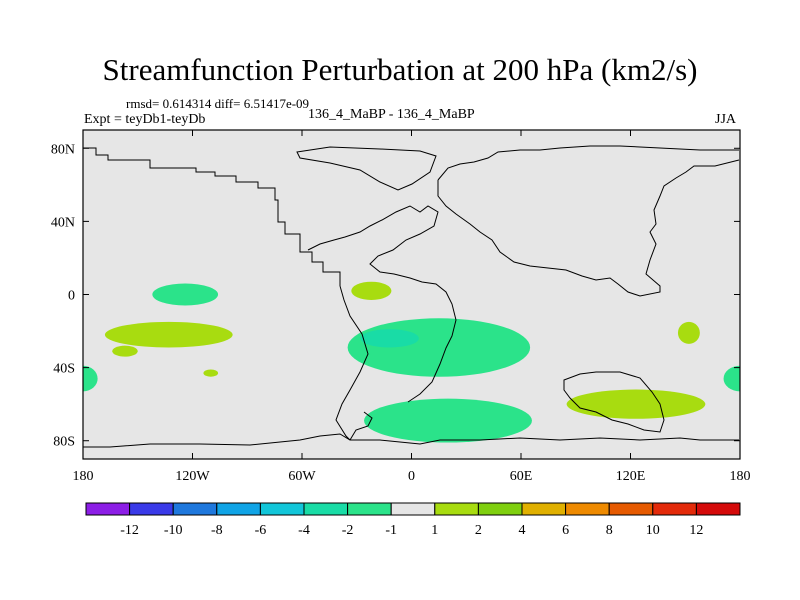 This screenshot has width=800, height=600. Describe the element at coordinates (168, 334) in the screenshot. I see `contour-pos-1-2-south-pacific` at that location.